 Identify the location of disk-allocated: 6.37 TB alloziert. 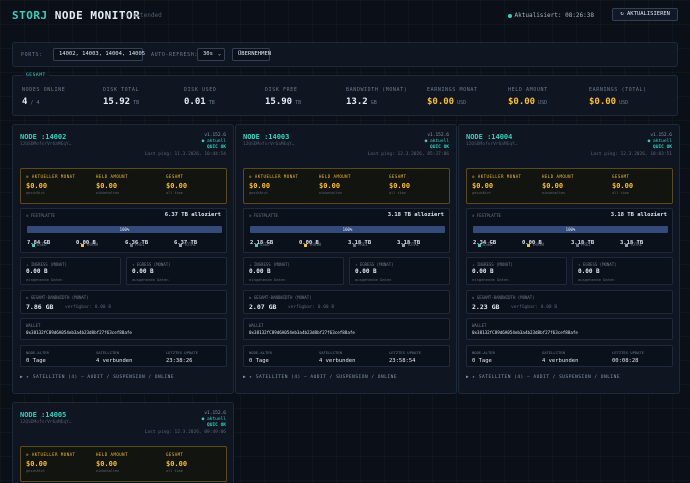
(192, 215).